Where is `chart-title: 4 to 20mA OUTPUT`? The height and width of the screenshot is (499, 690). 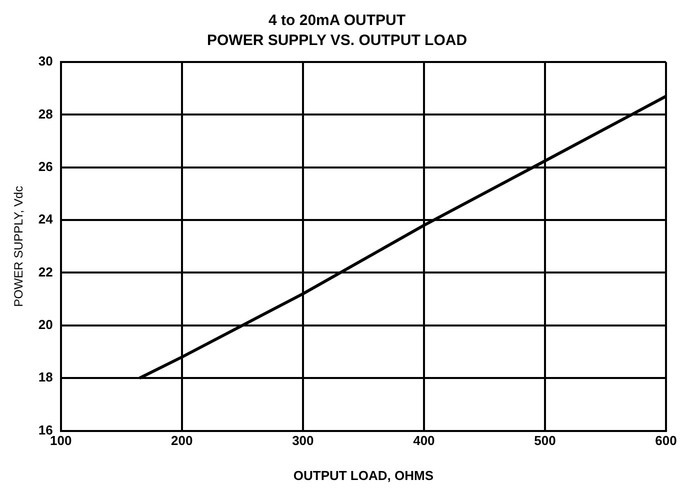 chart-title: 4 to 20mA OUTPUT is located at coordinates (337, 21).